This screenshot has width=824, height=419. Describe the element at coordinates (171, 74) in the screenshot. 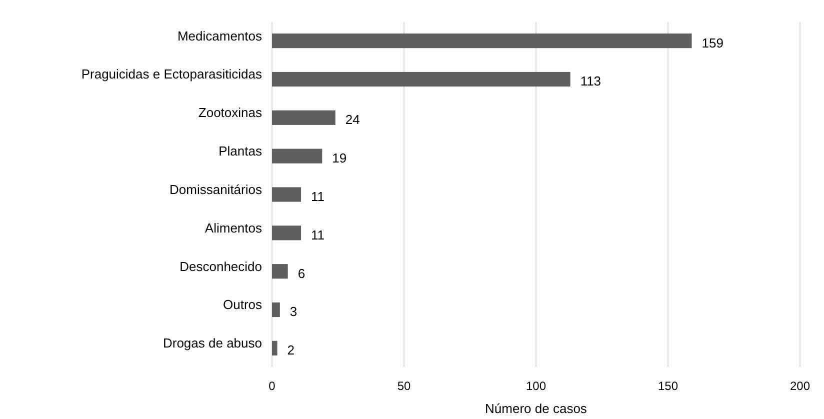

I see `y-tick-label: Praguicidas e Ectoparasiticidas` at that location.